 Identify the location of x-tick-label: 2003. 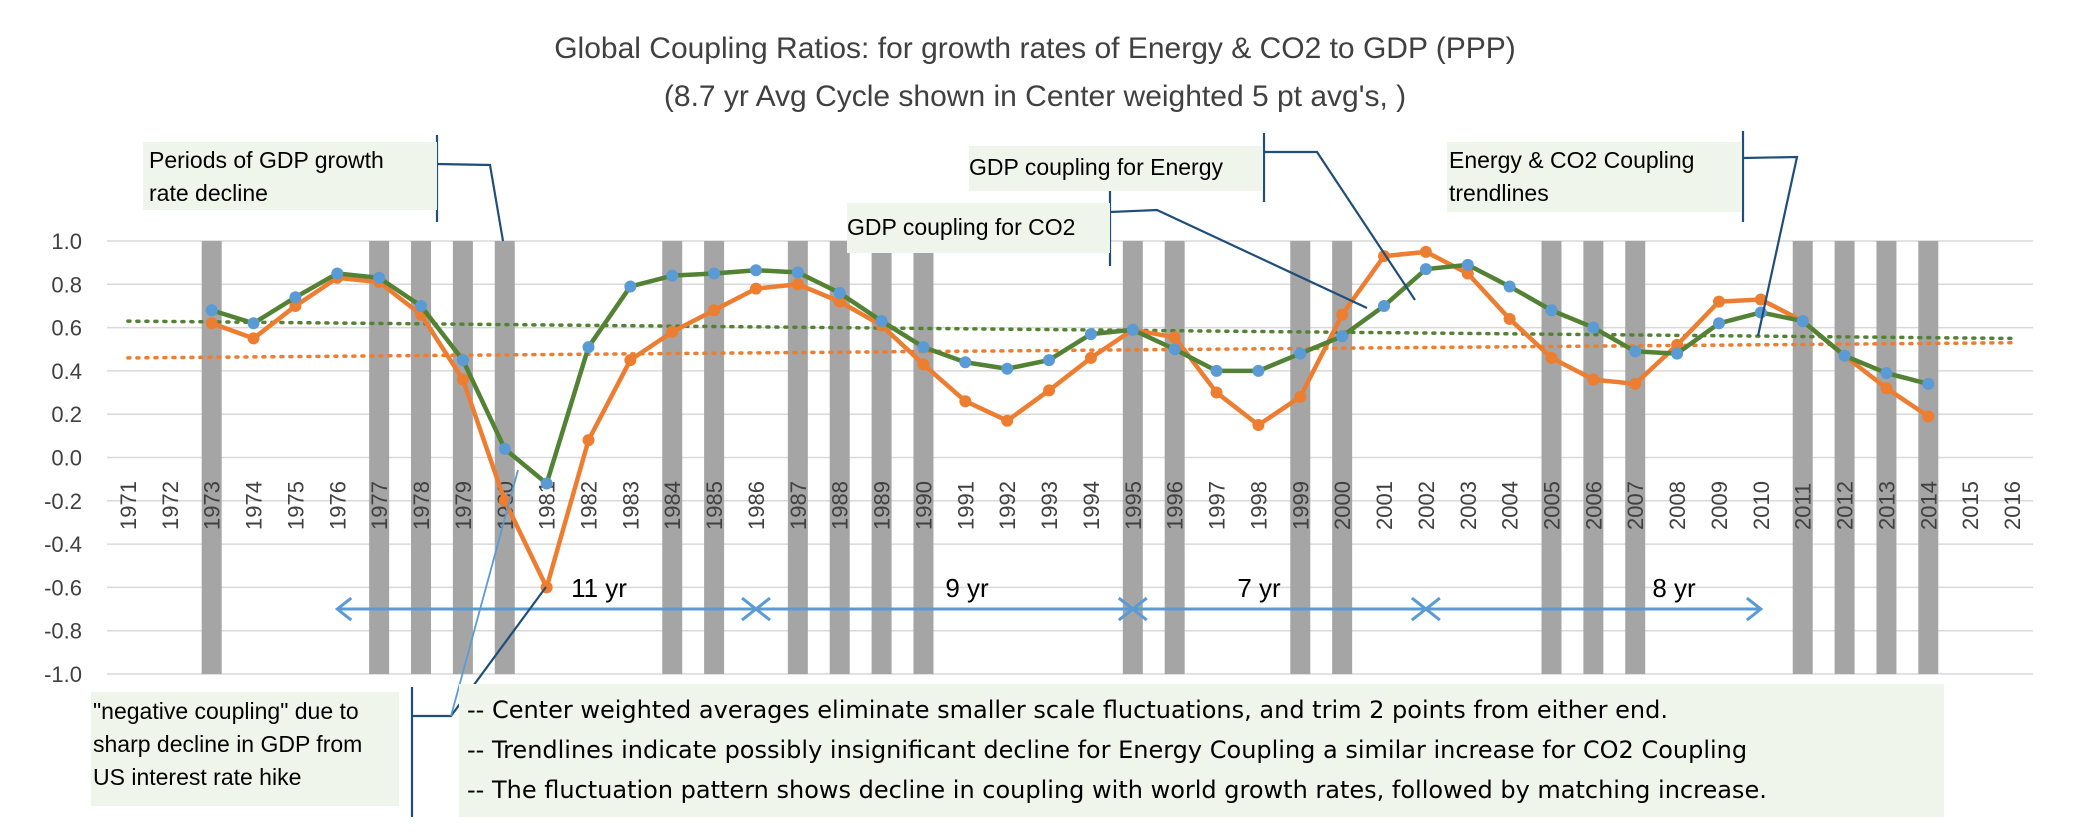
(1468, 505).